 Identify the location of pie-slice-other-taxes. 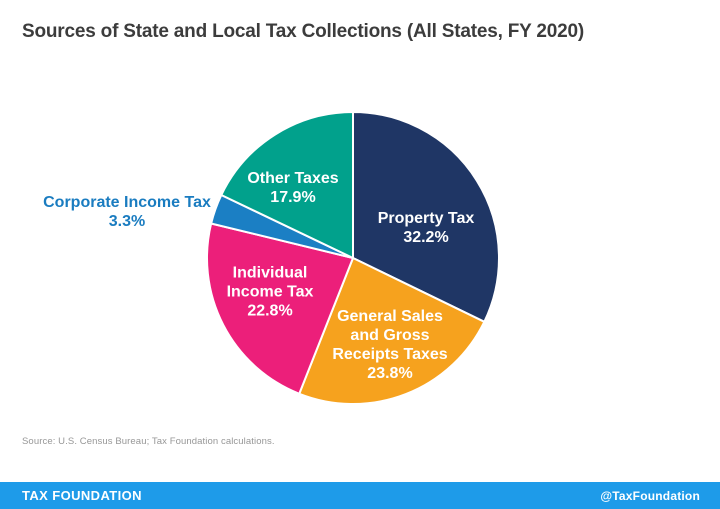
(287, 185).